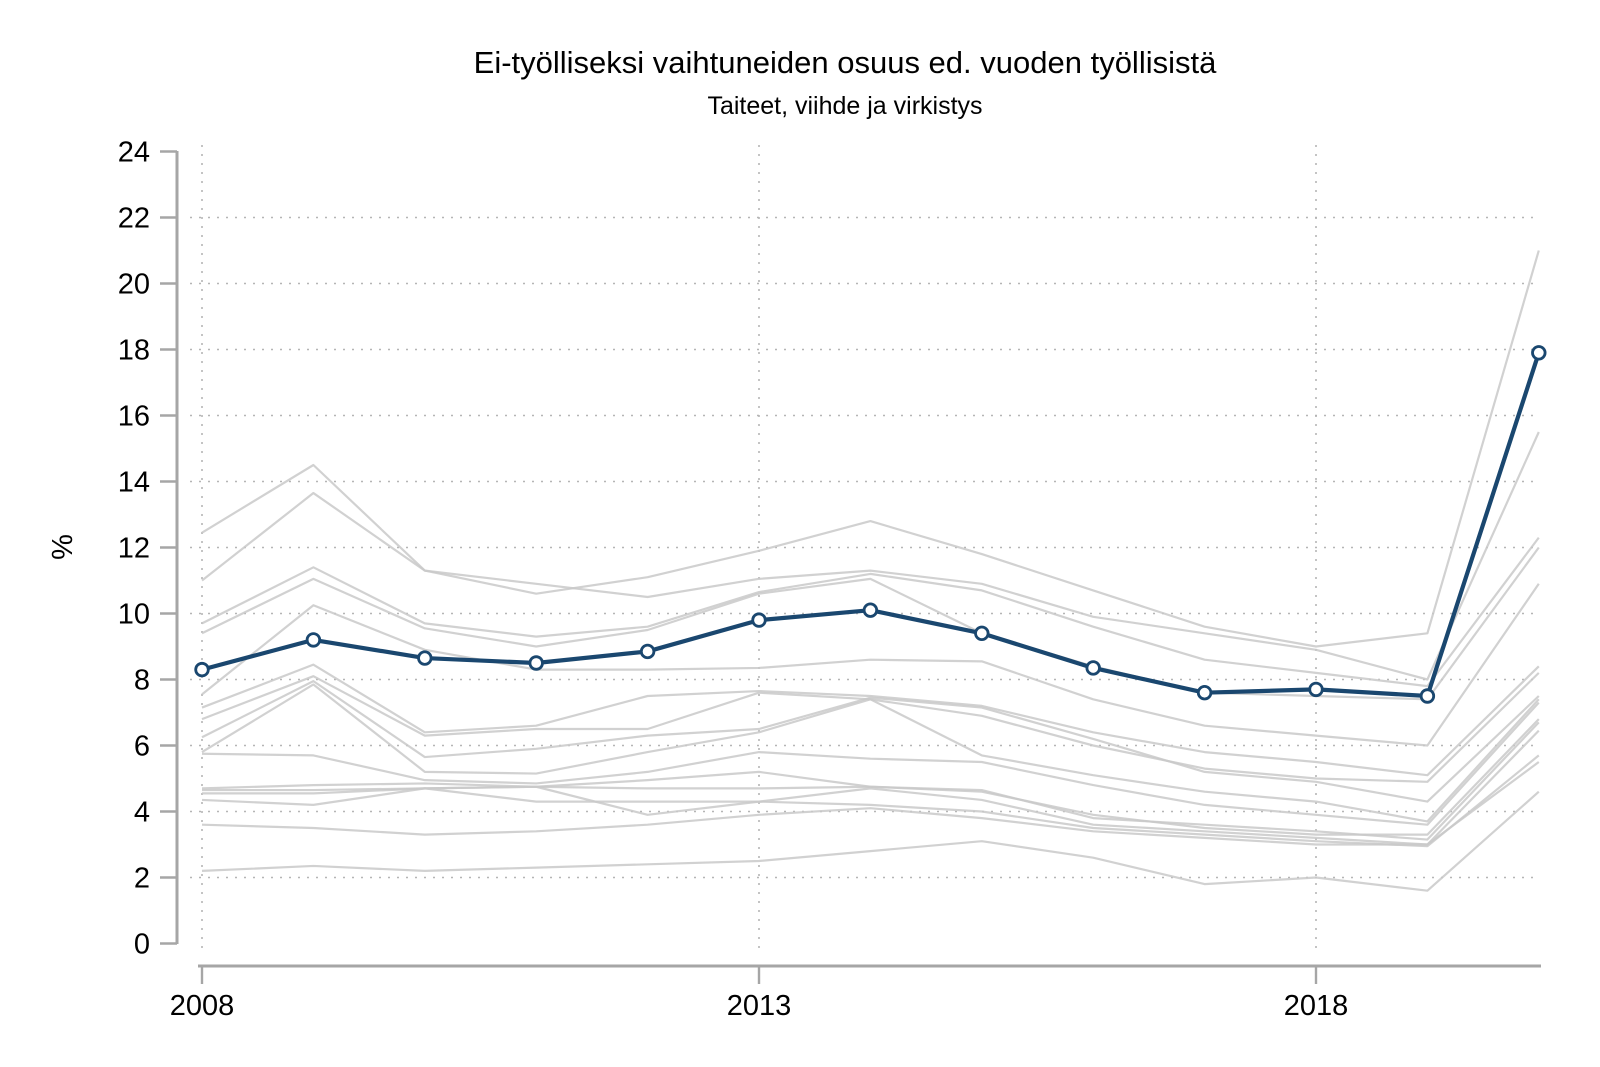  Describe the element at coordinates (134, 351) in the screenshot. I see `y-tick-label: 18` at that location.